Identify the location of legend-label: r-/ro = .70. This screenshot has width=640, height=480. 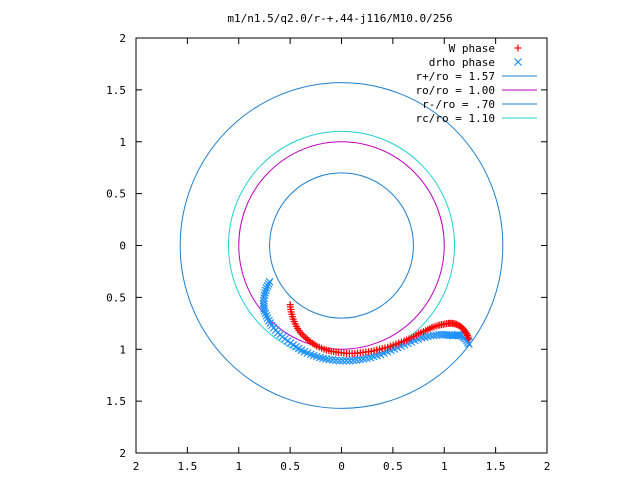
(458, 104).